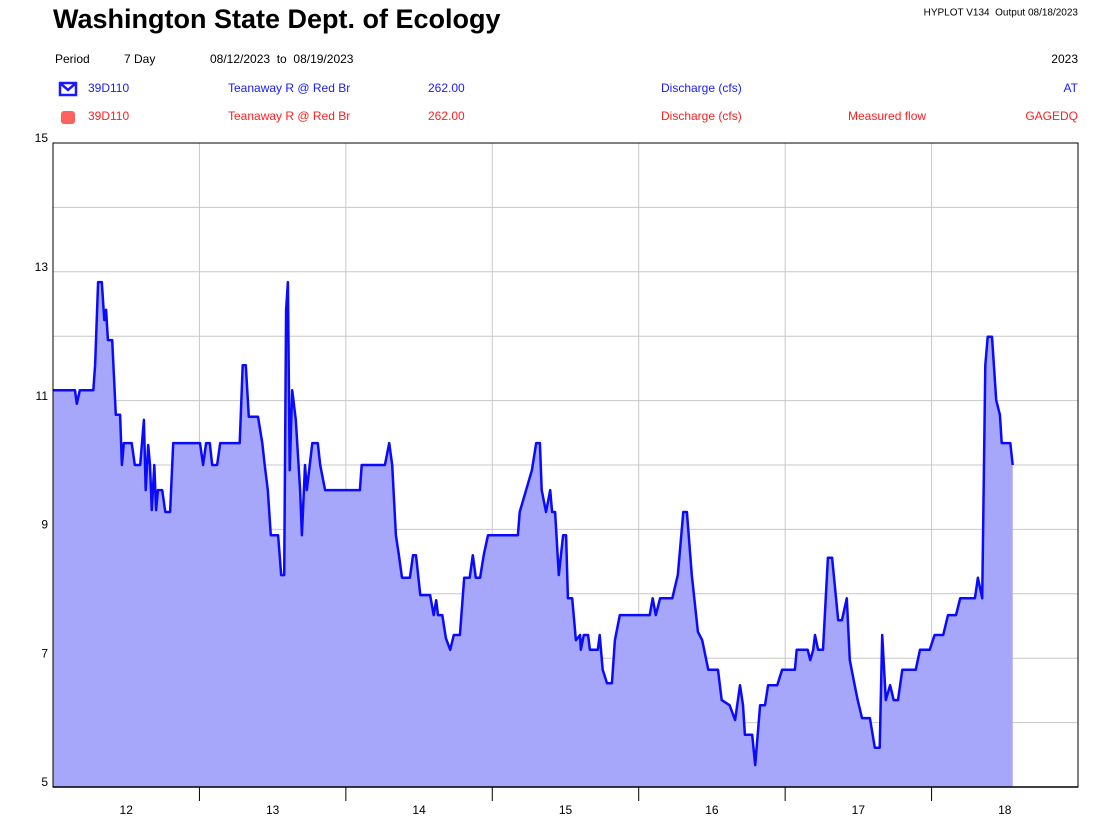 The width and height of the screenshot is (1103, 836). Describe the element at coordinates (859, 810) in the screenshot. I see `x-tick-label: 17` at that location.